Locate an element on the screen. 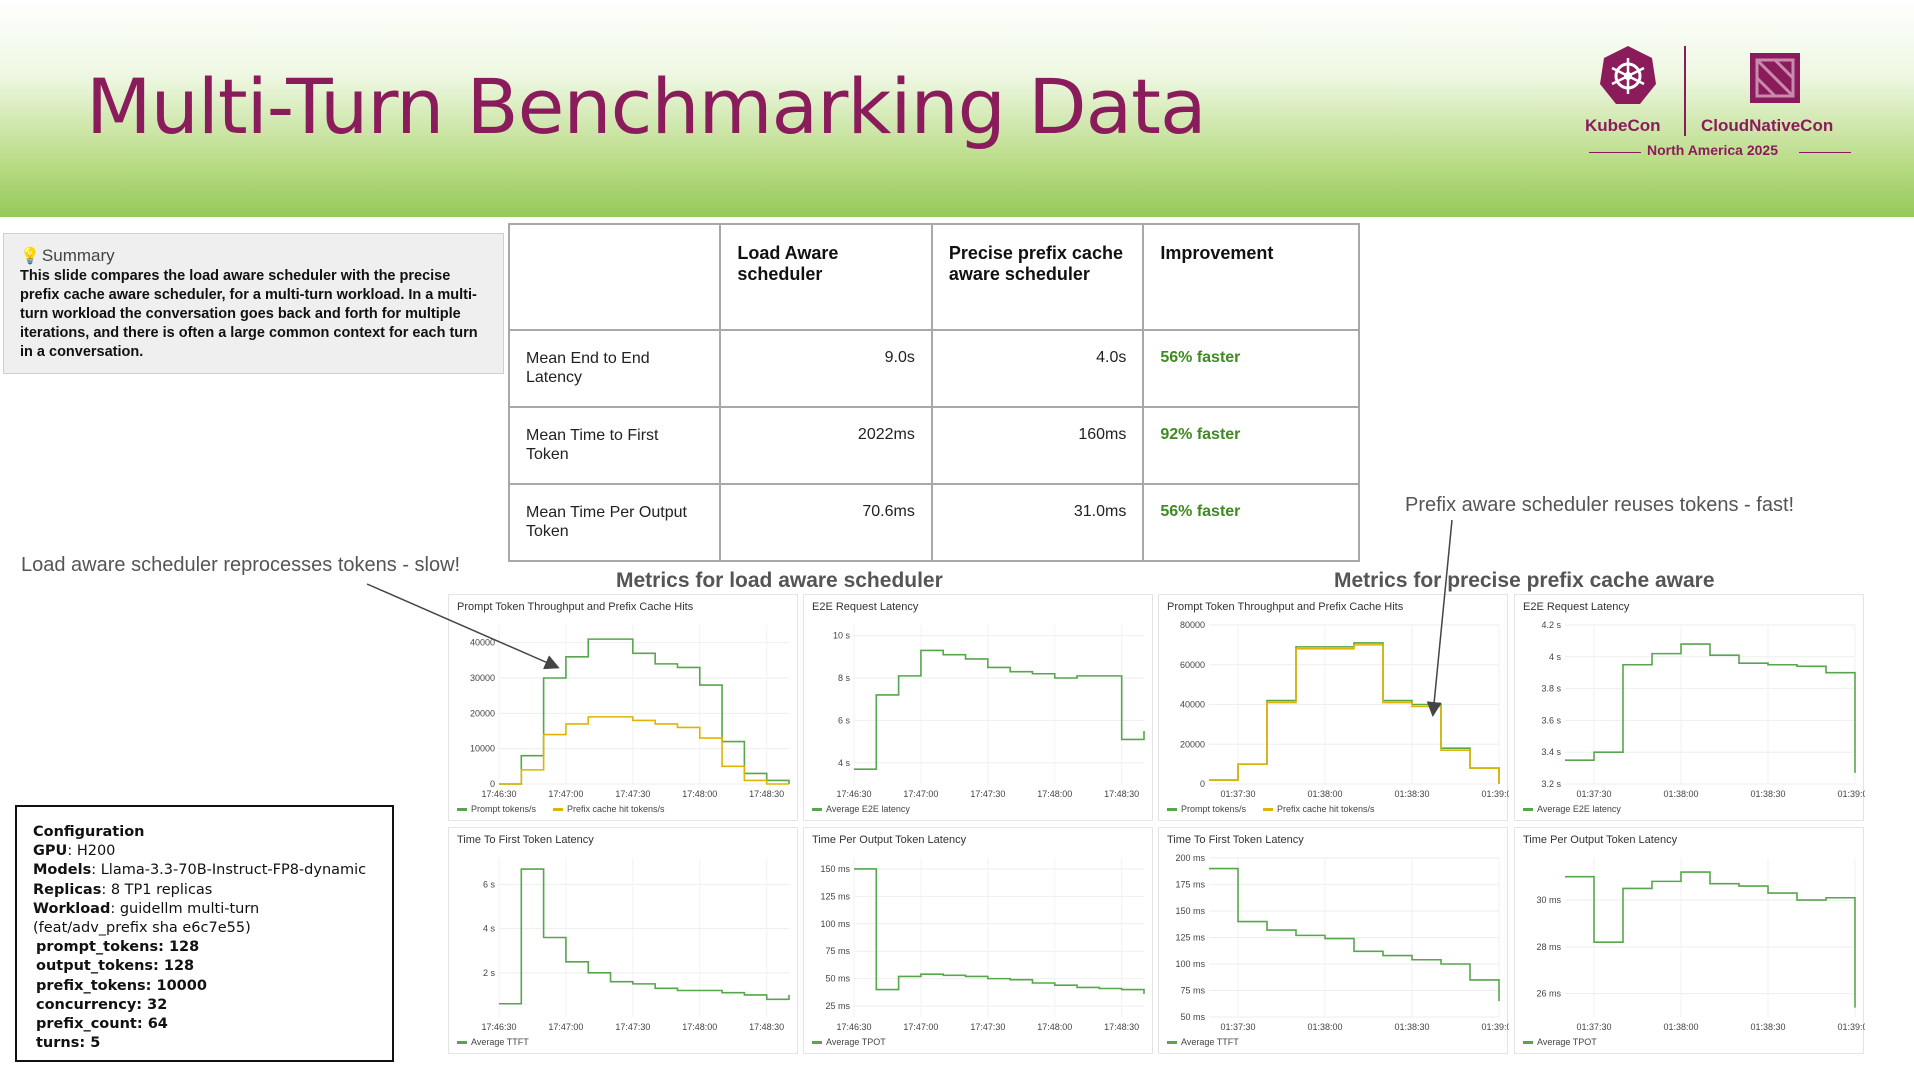 The height and width of the screenshot is (1074, 1914). kubecon-label: KubeCon is located at coordinates (1623, 125).